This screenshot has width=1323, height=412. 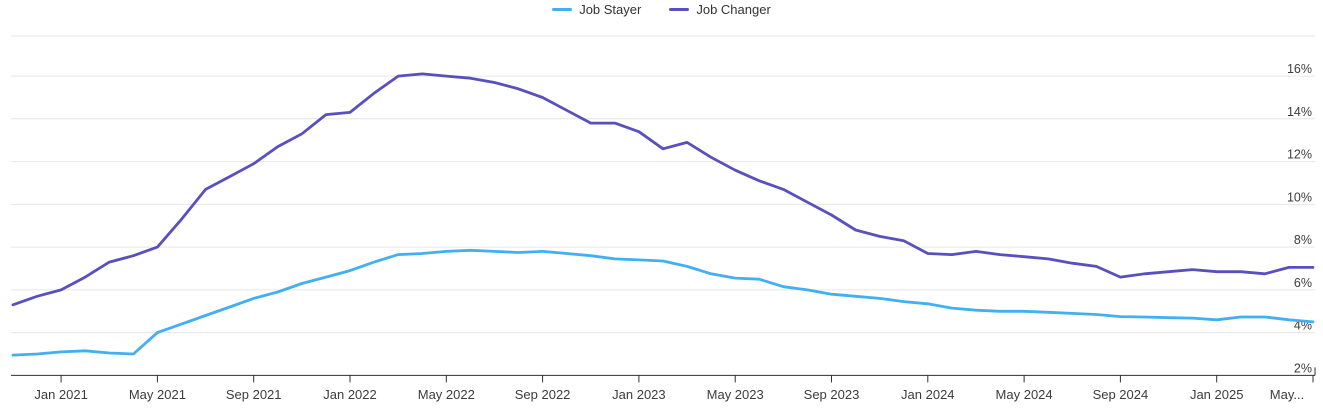 I want to click on y-axis-label: 10%, so click(x=1299, y=197).